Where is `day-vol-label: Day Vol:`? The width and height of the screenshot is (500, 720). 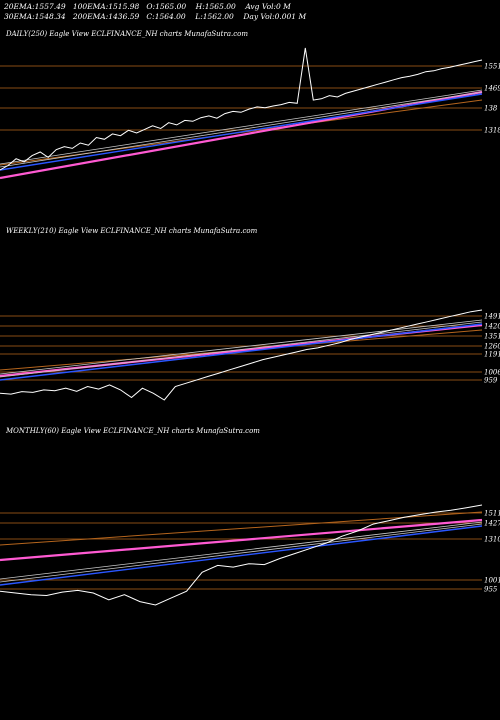
day-vol-label: Day Vol: is located at coordinates (259, 16).